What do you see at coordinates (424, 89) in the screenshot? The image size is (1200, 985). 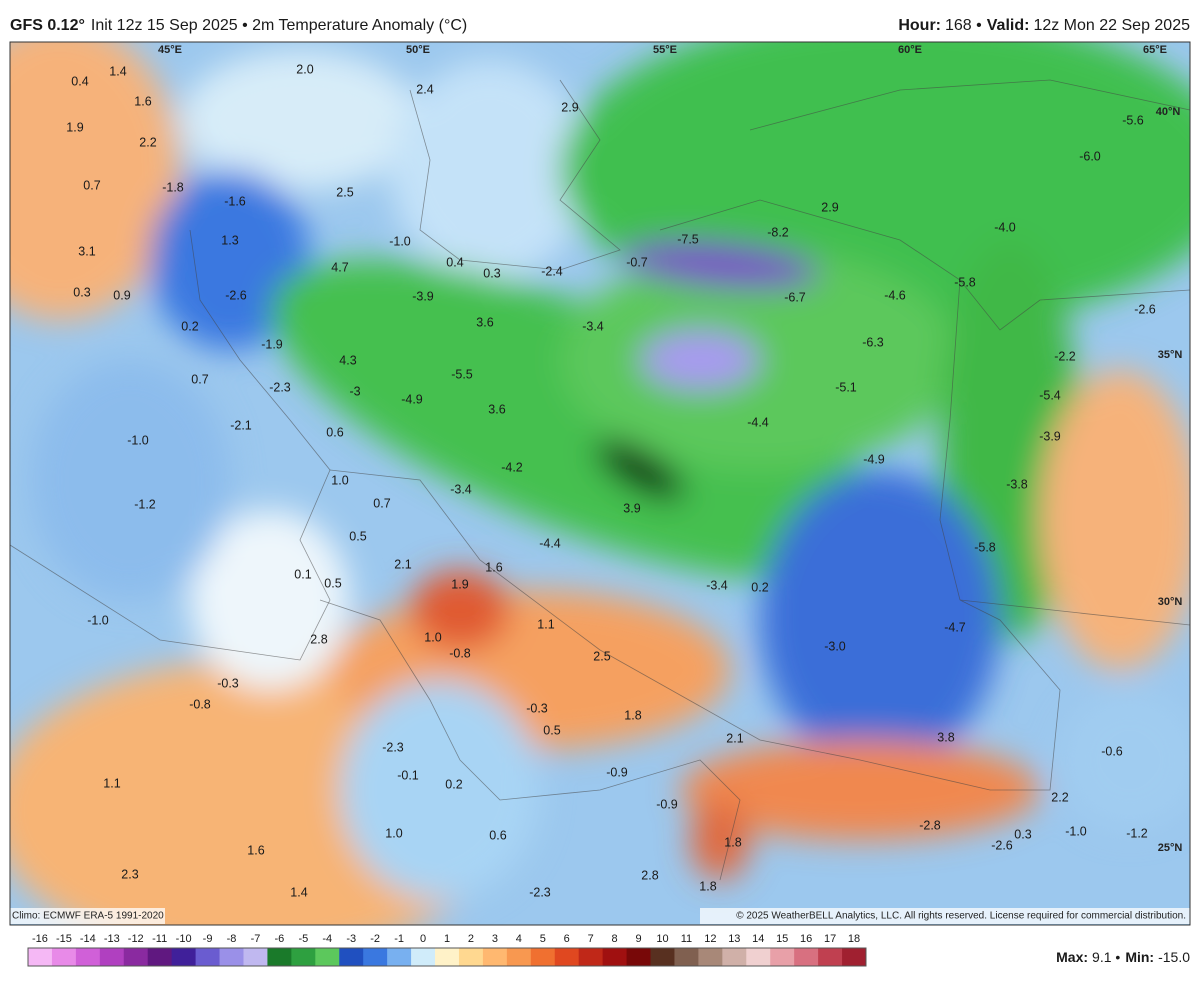 I see `anomaly-label: 2.4` at bounding box center [424, 89].